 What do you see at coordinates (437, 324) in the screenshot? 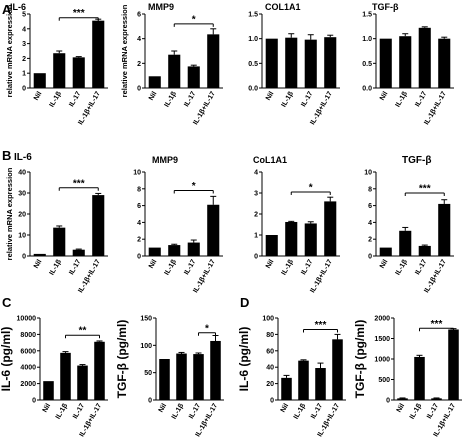
I see `sig-label: ***` at bounding box center [437, 324].